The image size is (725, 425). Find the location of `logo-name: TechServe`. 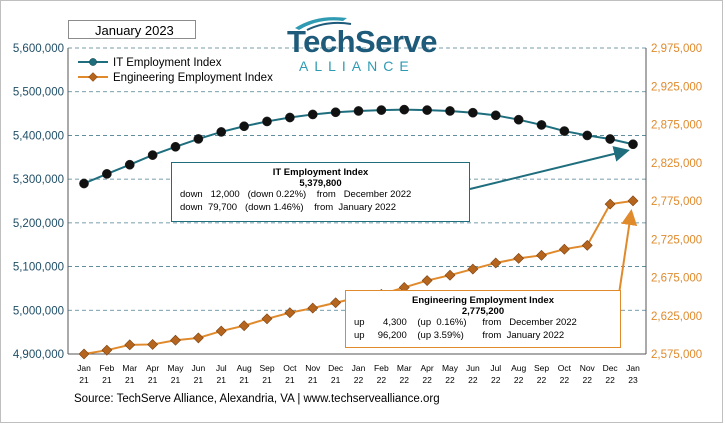

logo-name: TechServe is located at coordinates (362, 41).